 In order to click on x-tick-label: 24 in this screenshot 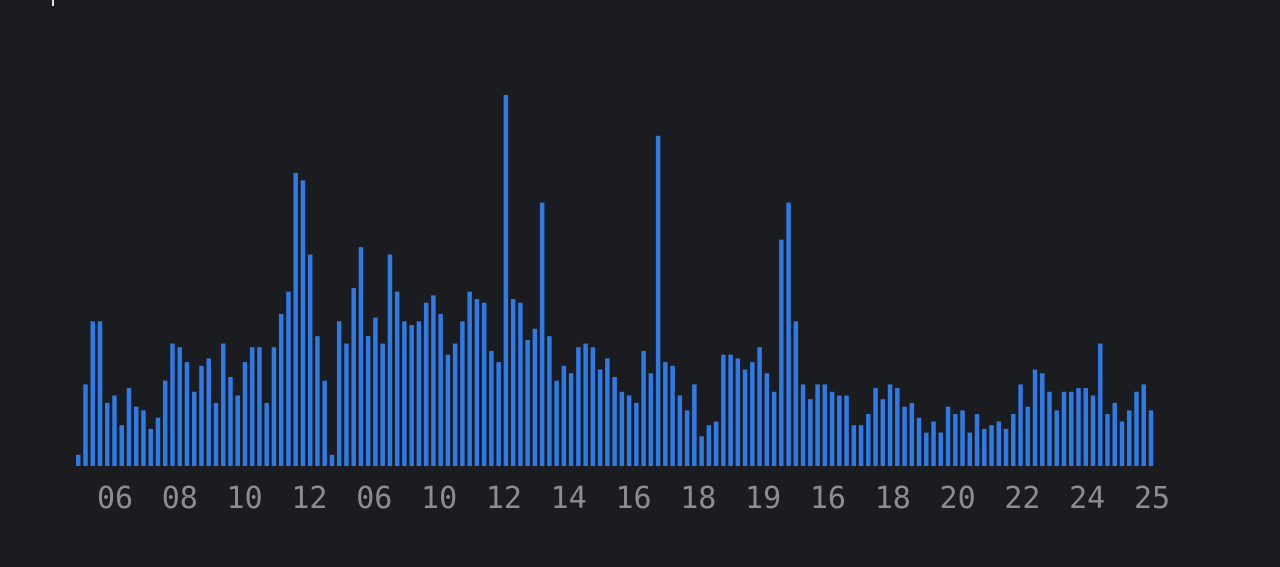, I will do `click(1087, 498)`.